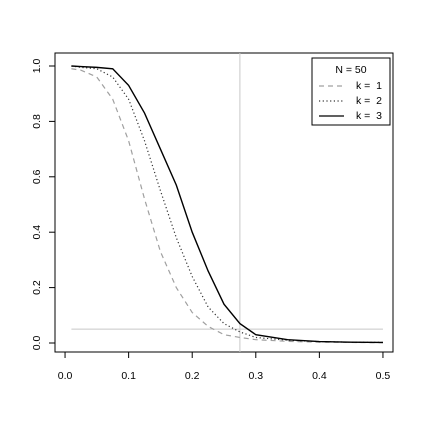 This screenshot has height=428, width=423. I want to click on x-tick-label: 0.3, so click(255, 376).